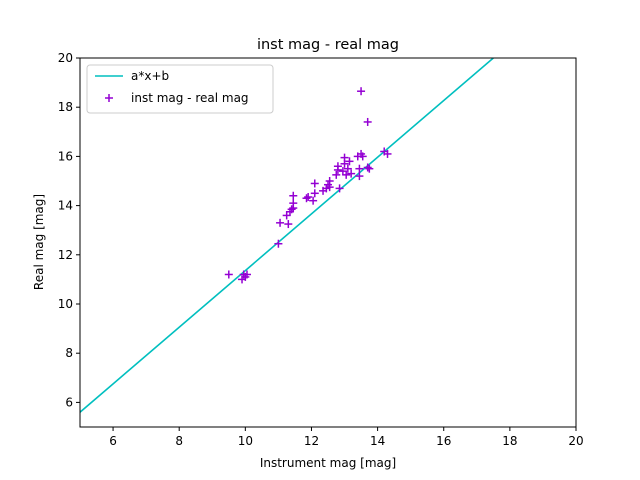 The image size is (640, 480). Describe the element at coordinates (65, 304) in the screenshot. I see `y-tick-label: 10` at that location.